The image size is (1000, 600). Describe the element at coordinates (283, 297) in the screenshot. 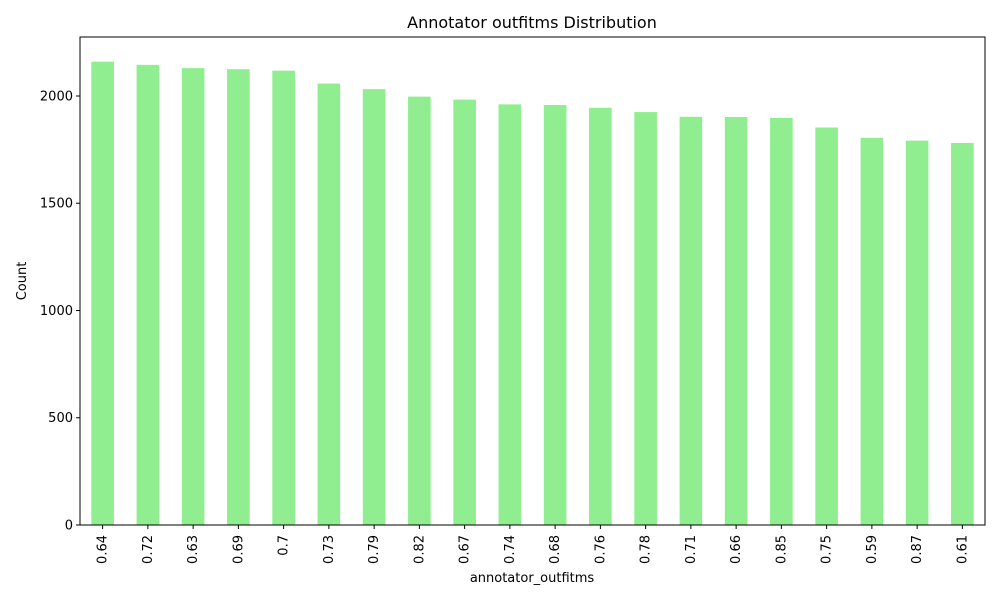

I see `bar-0.7` at that location.